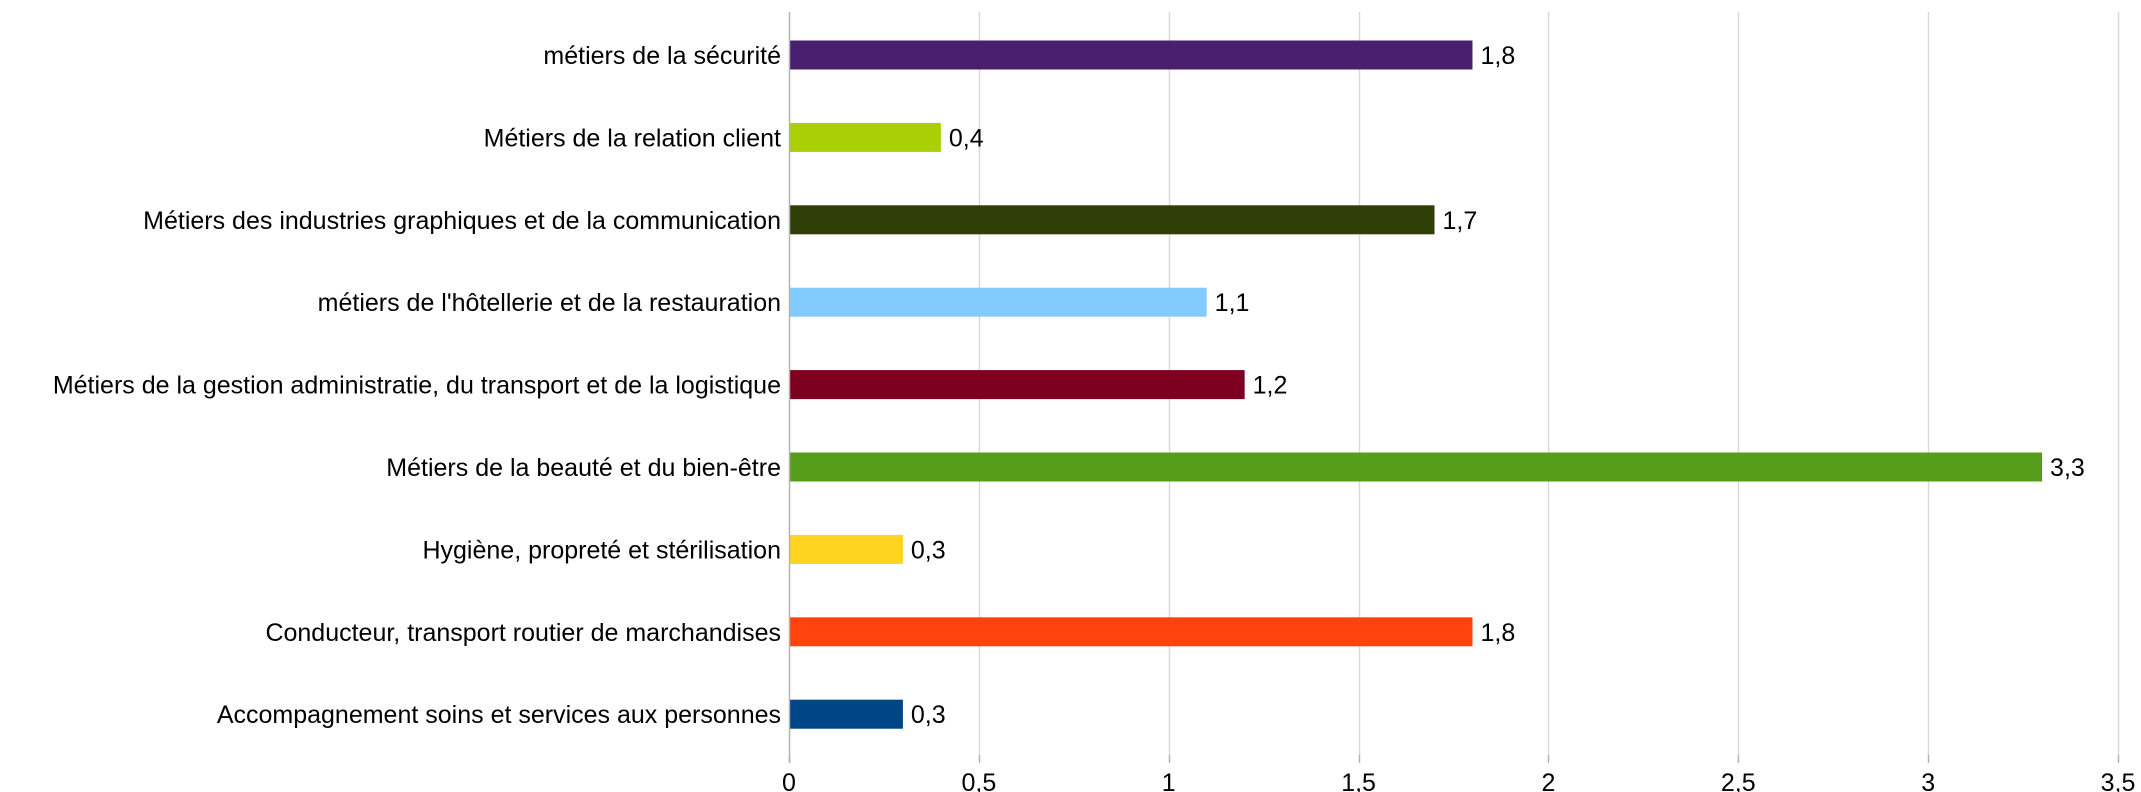 Image resolution: width=2141 pixels, height=792 pixels. Describe the element at coordinates (583, 468) in the screenshot. I see `category-label: Métiers de la beauté et du bien-être` at that location.